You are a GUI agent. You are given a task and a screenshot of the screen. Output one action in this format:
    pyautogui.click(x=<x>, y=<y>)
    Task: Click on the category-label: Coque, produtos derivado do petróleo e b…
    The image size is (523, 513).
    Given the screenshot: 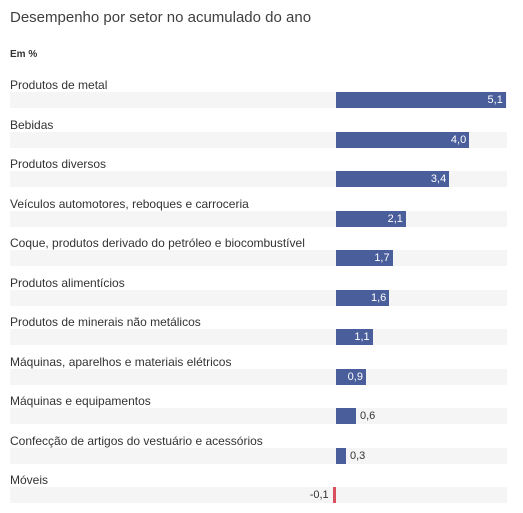 What is the action you would take?
    pyautogui.click(x=157, y=243)
    